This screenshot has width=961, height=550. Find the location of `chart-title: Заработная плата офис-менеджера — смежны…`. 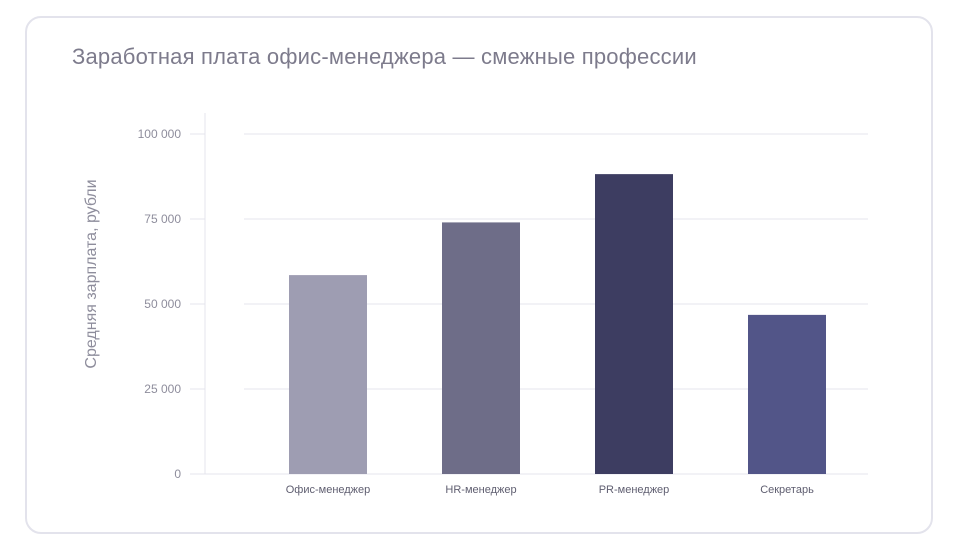

chart-title: Заработная плата офис-менеджера — смежны… is located at coordinates (384, 56).